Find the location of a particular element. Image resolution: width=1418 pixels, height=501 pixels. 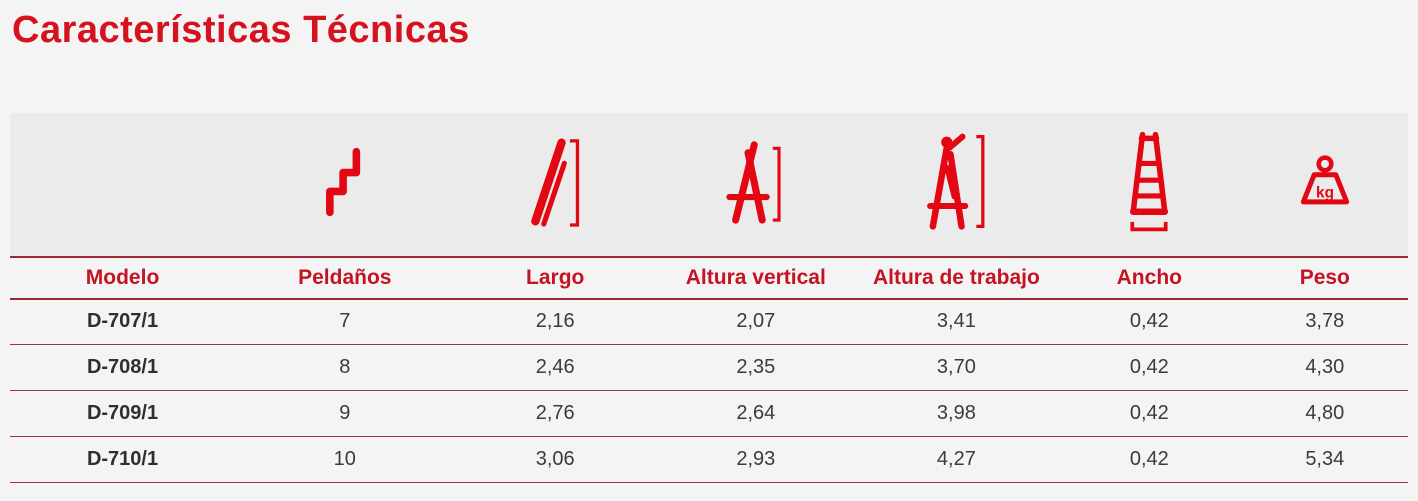

value-cell: 10 is located at coordinates (345, 460).